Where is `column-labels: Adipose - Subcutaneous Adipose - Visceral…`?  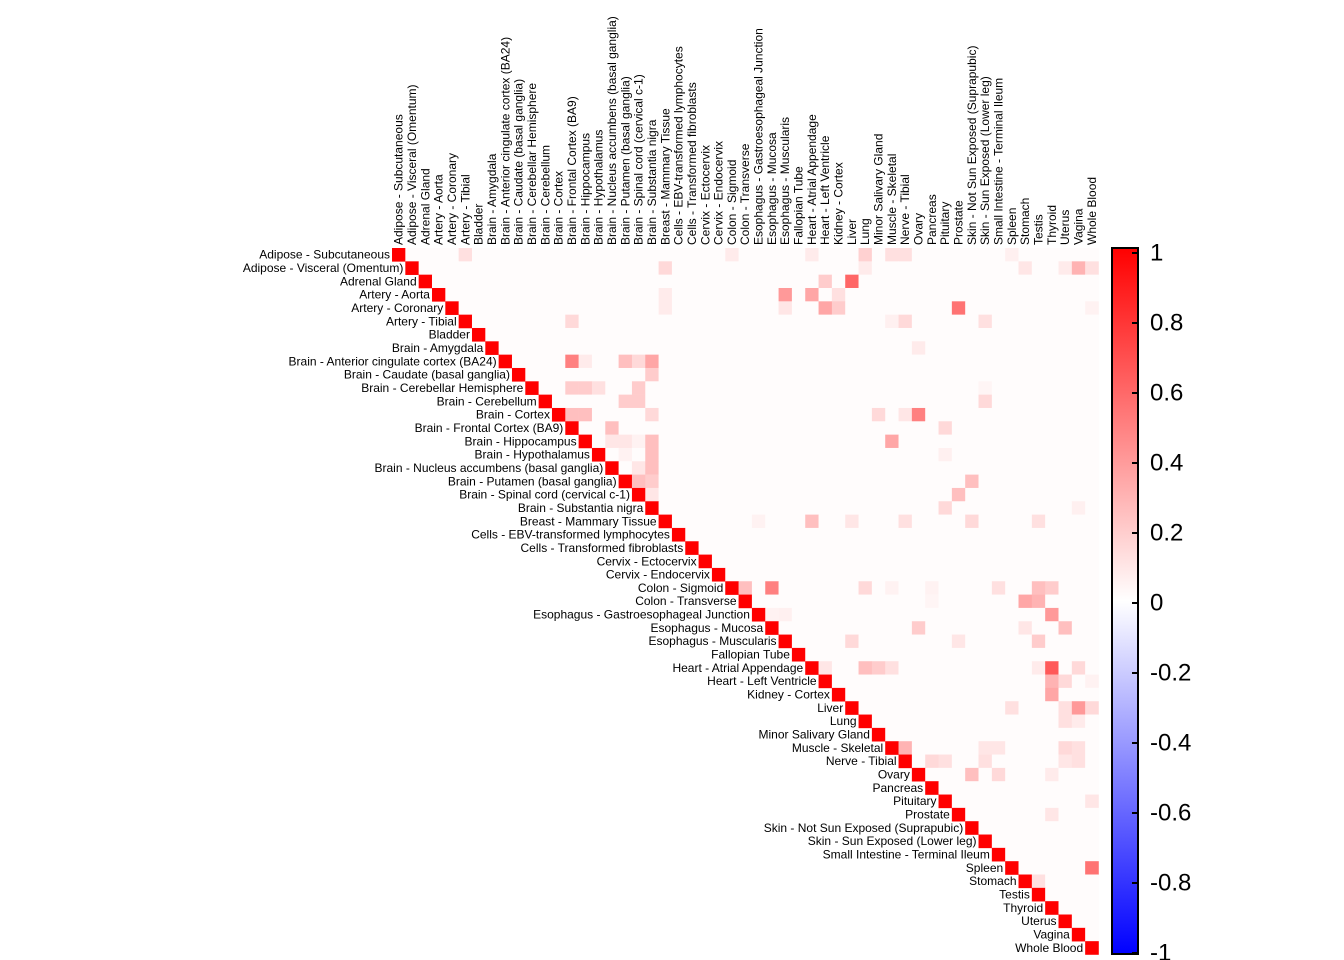 column-labels: Adipose - Subcutaneous Adipose - Visceral… is located at coordinates (745, 130).